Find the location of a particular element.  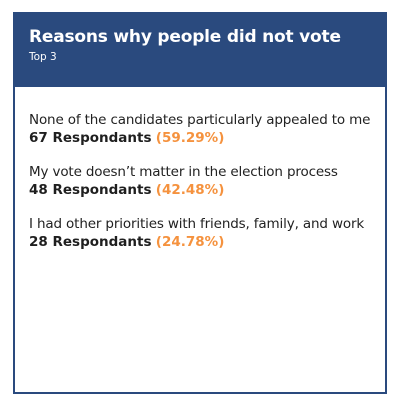

reason-stat: 28 Respondants (24.78%) is located at coordinates (207, 242).